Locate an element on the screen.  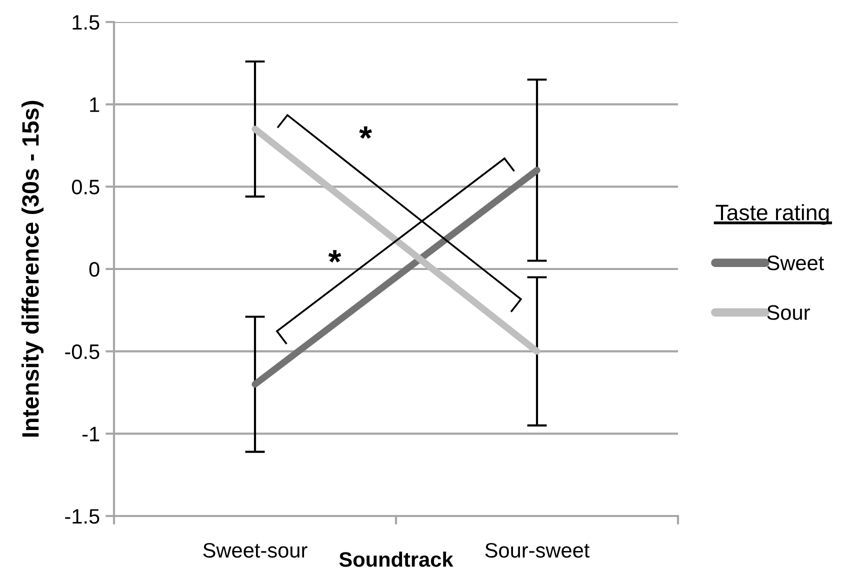
x-tick-label: Sweet-sour is located at coordinates (255, 550).